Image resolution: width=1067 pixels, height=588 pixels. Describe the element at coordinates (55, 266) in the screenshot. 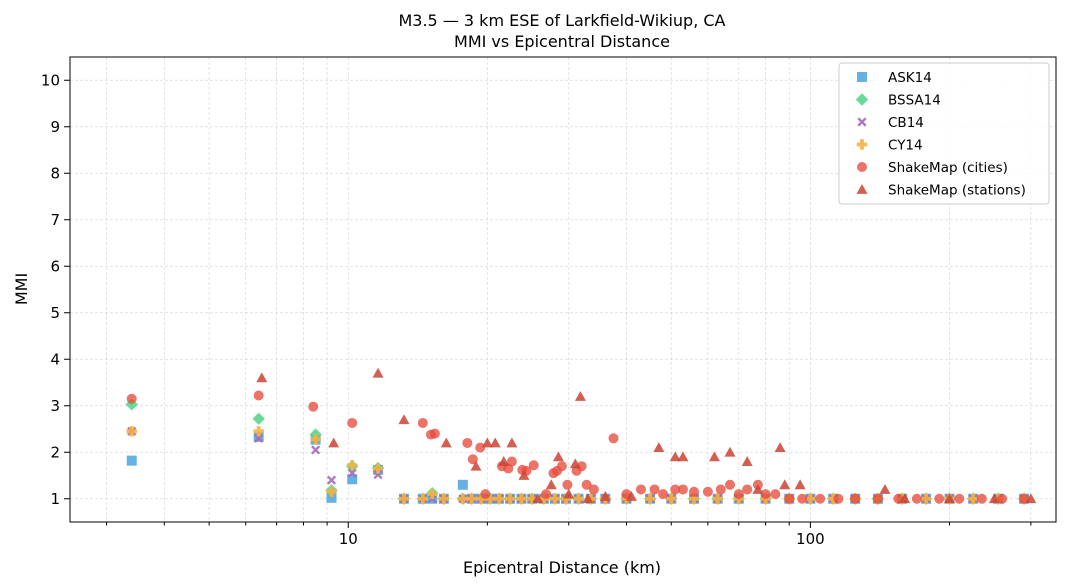

I see `y-tick-label: 6` at that location.